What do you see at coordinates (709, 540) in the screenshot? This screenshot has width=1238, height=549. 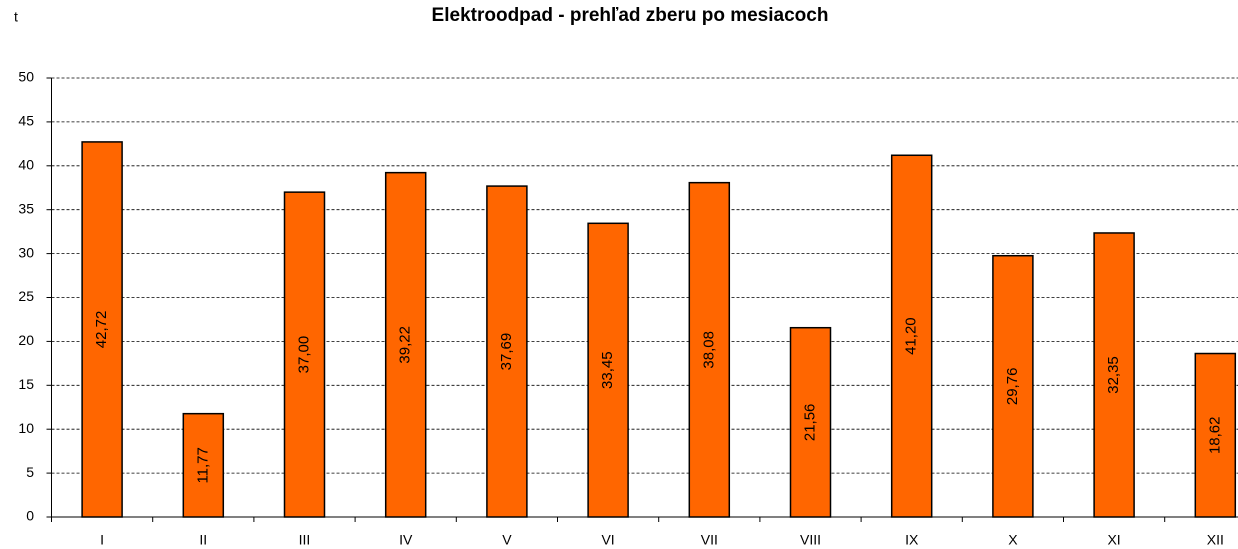 I see `x-tick-label: VII` at bounding box center [709, 540].